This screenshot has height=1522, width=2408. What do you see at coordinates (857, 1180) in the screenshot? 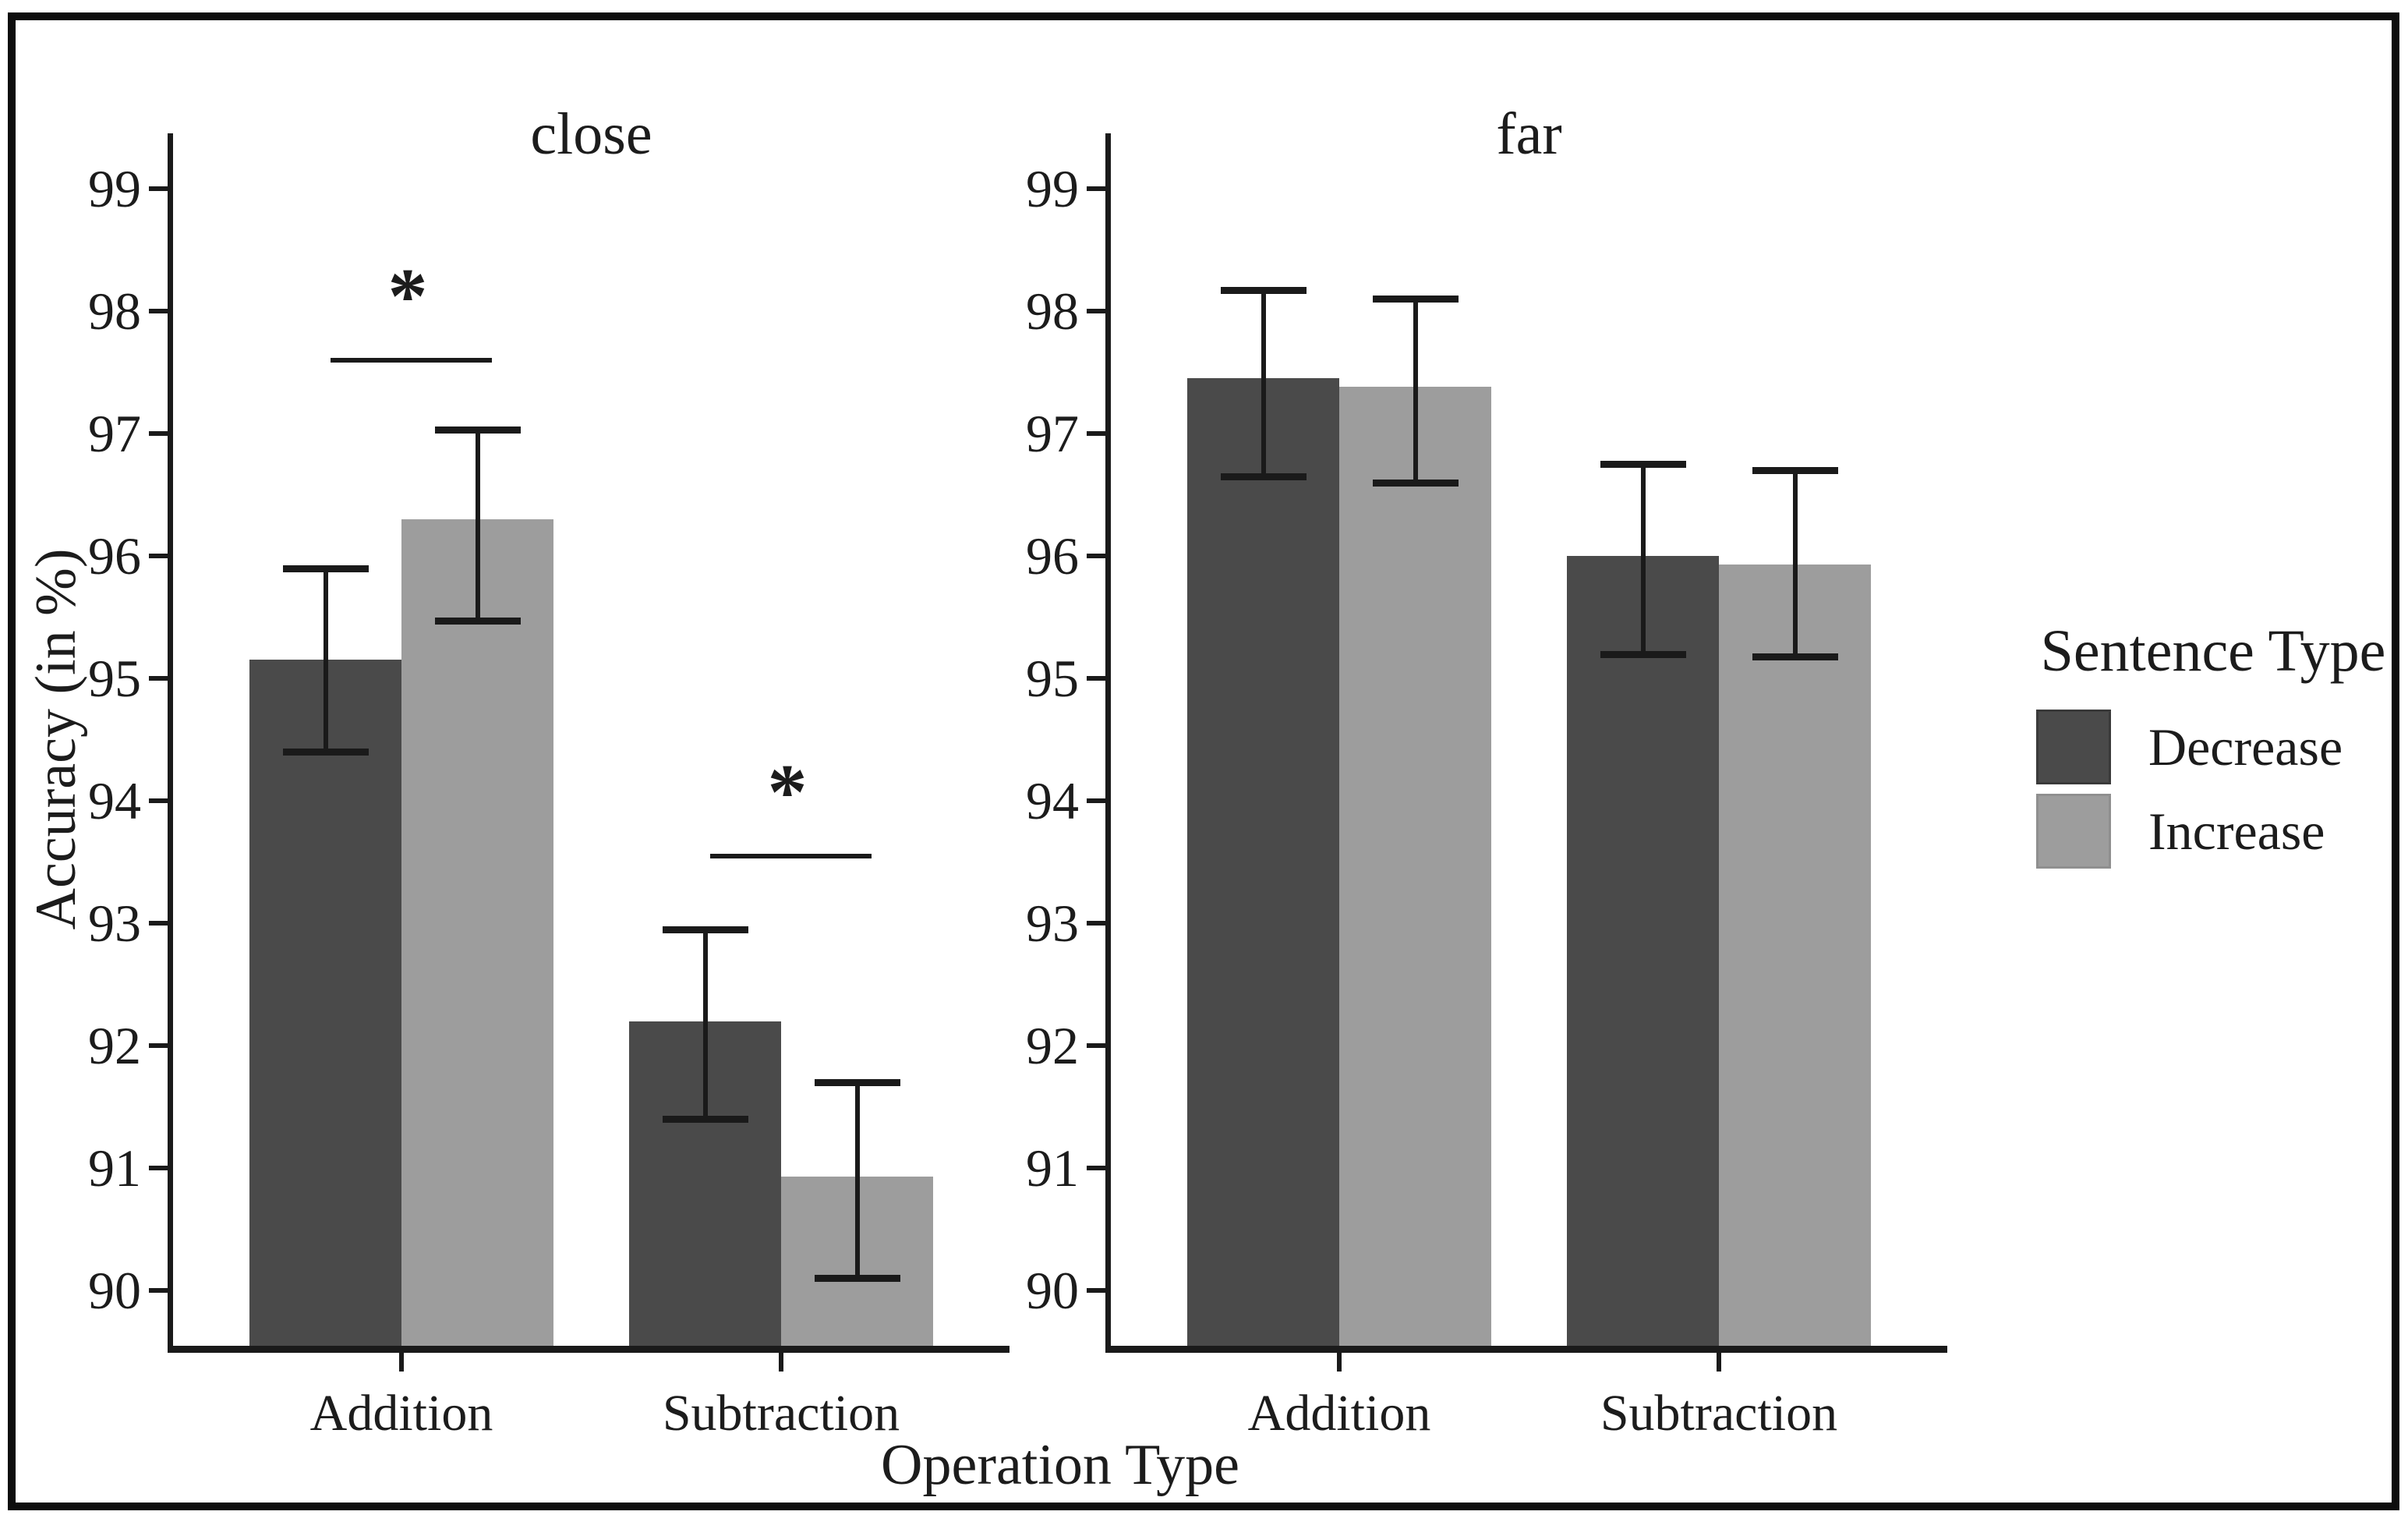
I see `errorbar-whisker-close-subtraction-increase` at bounding box center [857, 1180].